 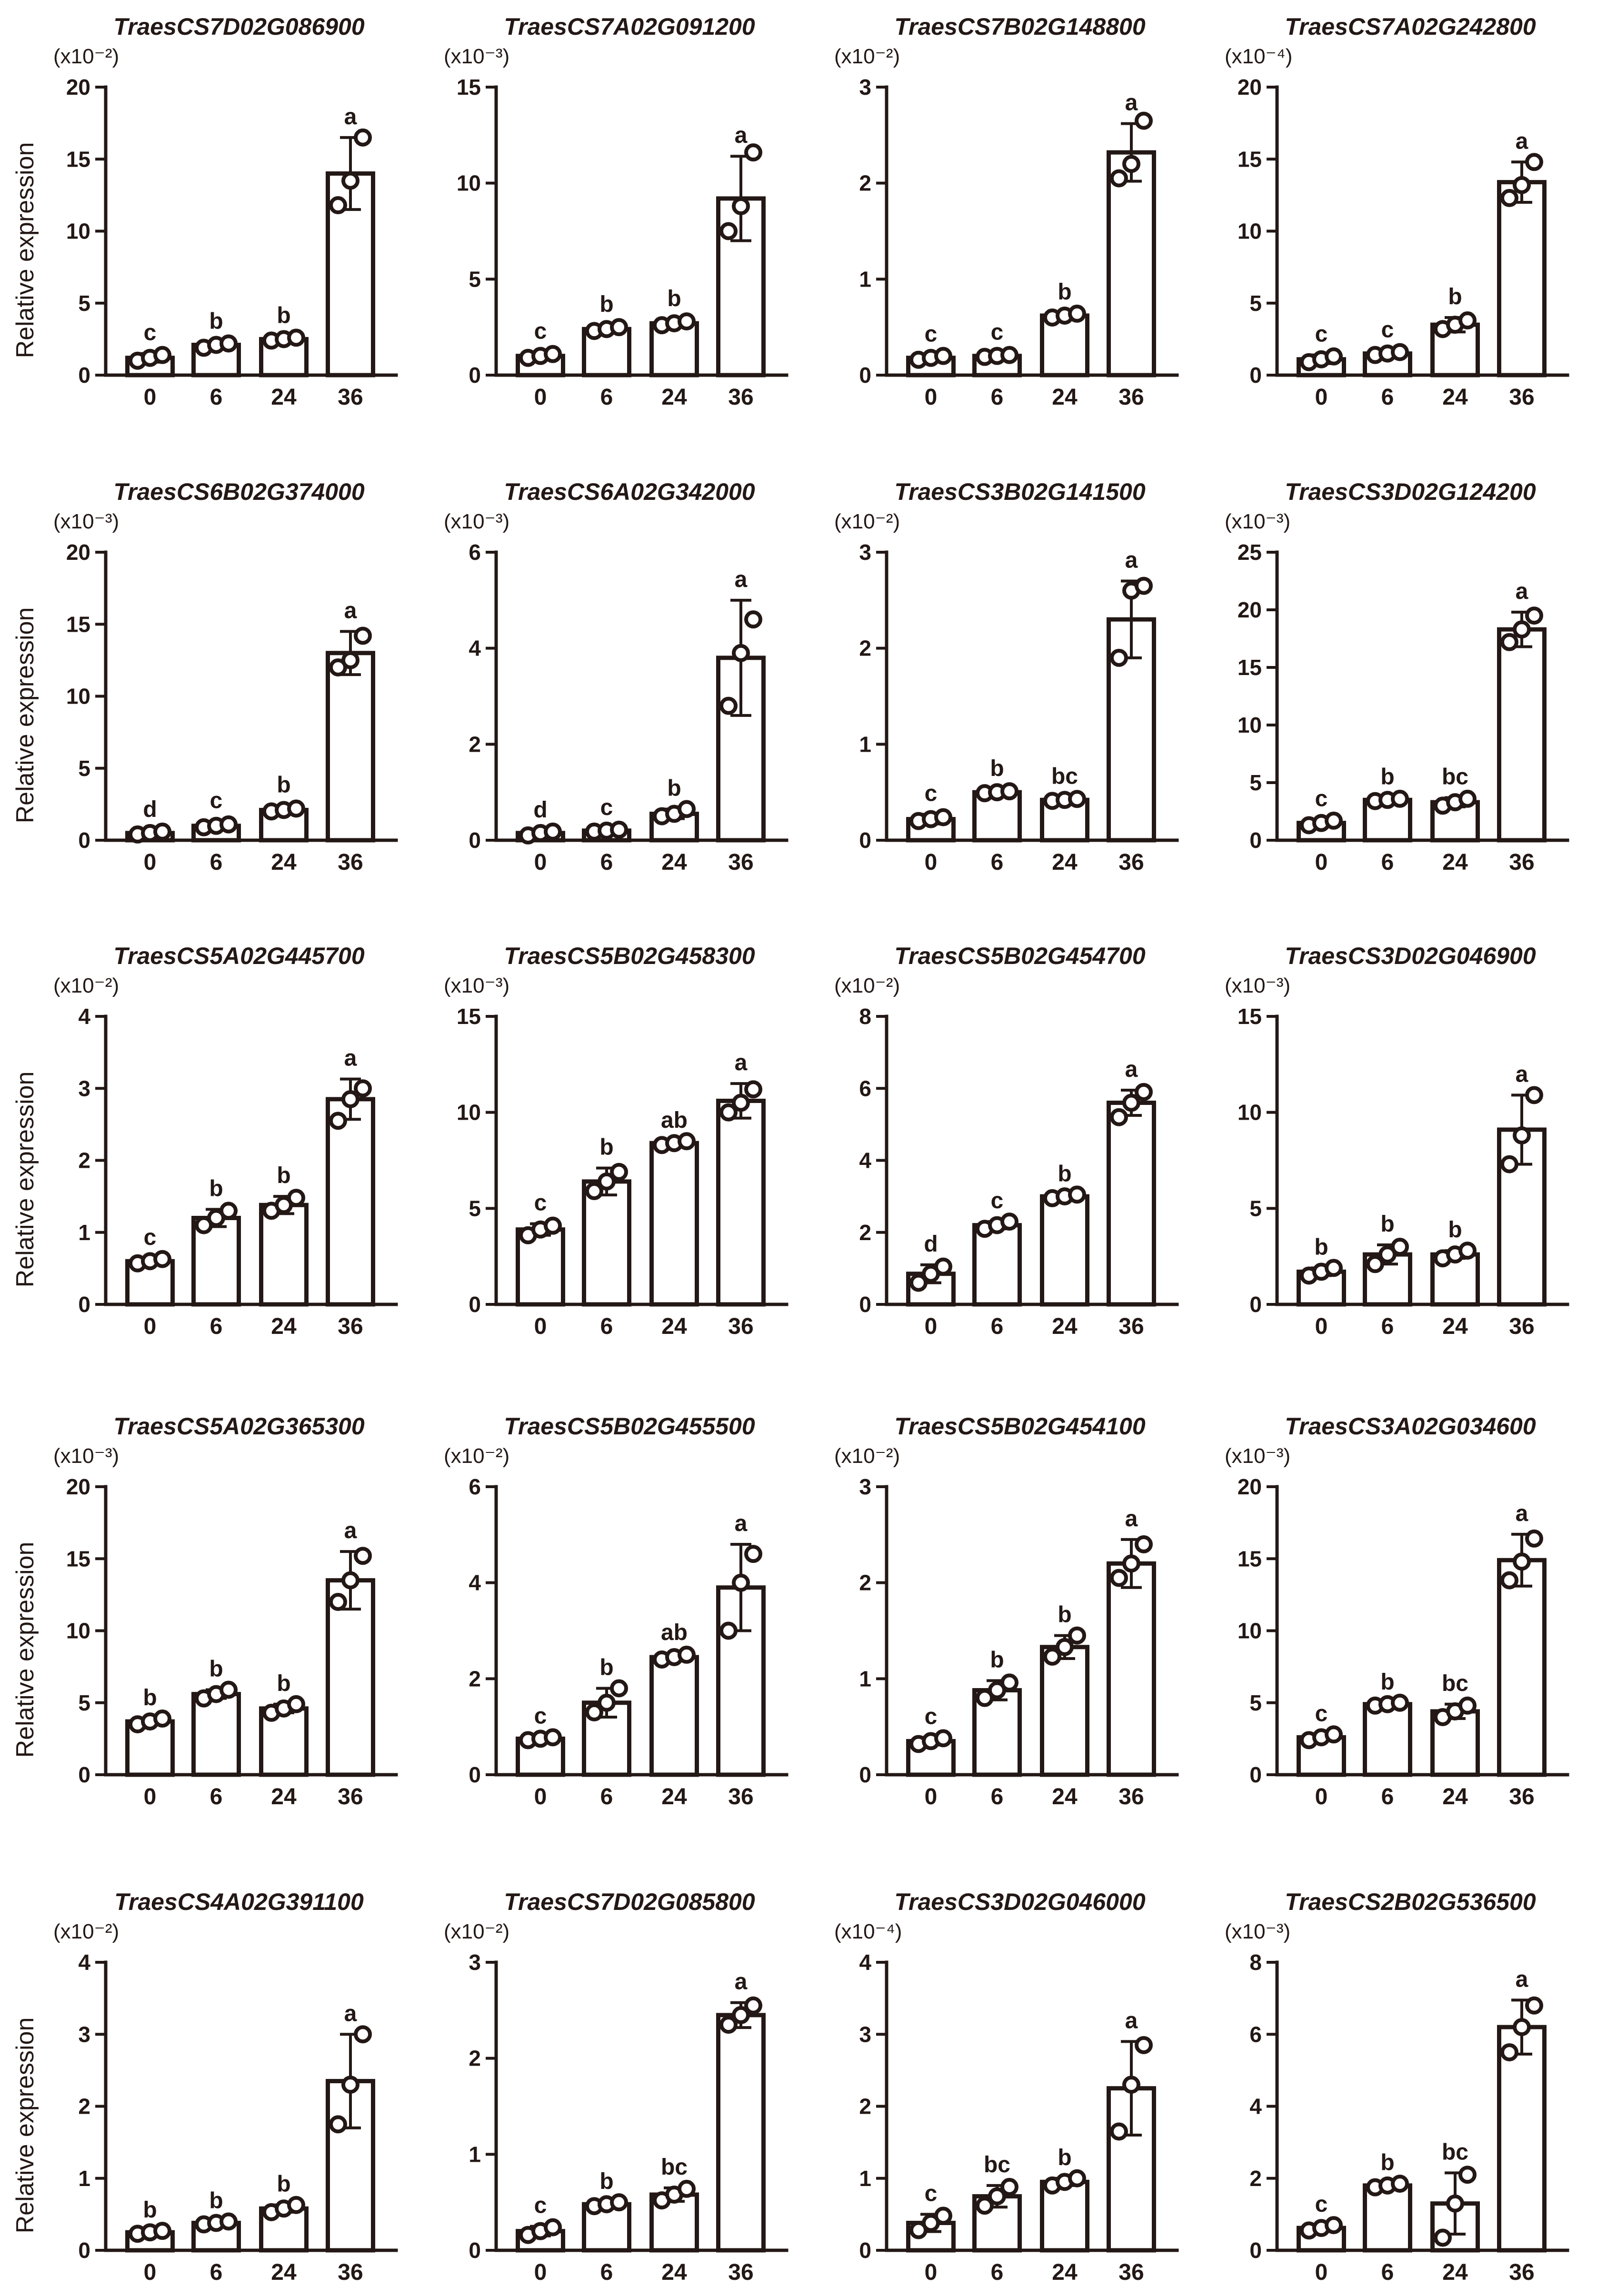 I want to click on chart-title: TraesCS2B02G536500, so click(x=1411, y=1901).